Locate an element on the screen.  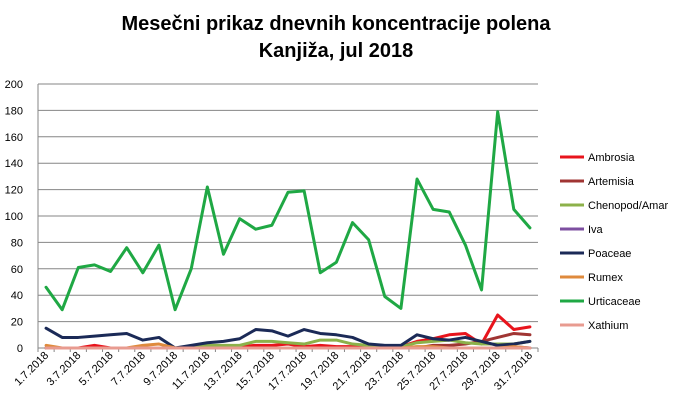
y-tick-label: 0 is located at coordinates (20, 349).